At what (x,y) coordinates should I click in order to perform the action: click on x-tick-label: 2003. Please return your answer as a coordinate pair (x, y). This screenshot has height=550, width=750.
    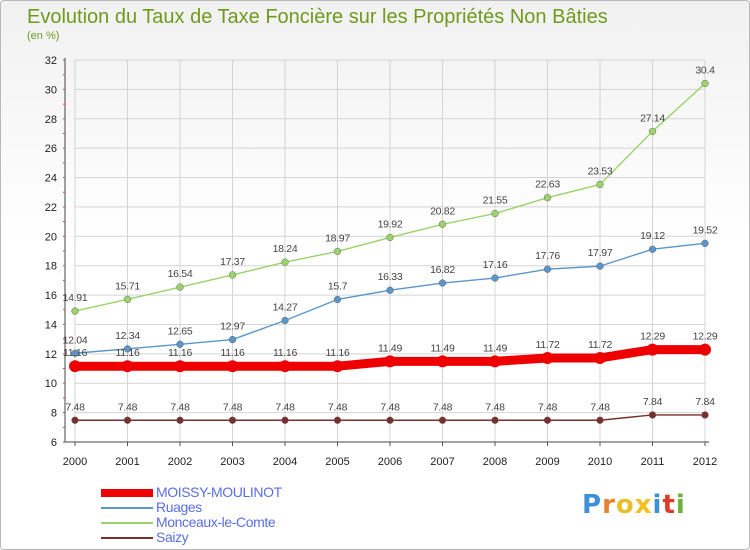
    Looking at the image, I should click on (232, 462).